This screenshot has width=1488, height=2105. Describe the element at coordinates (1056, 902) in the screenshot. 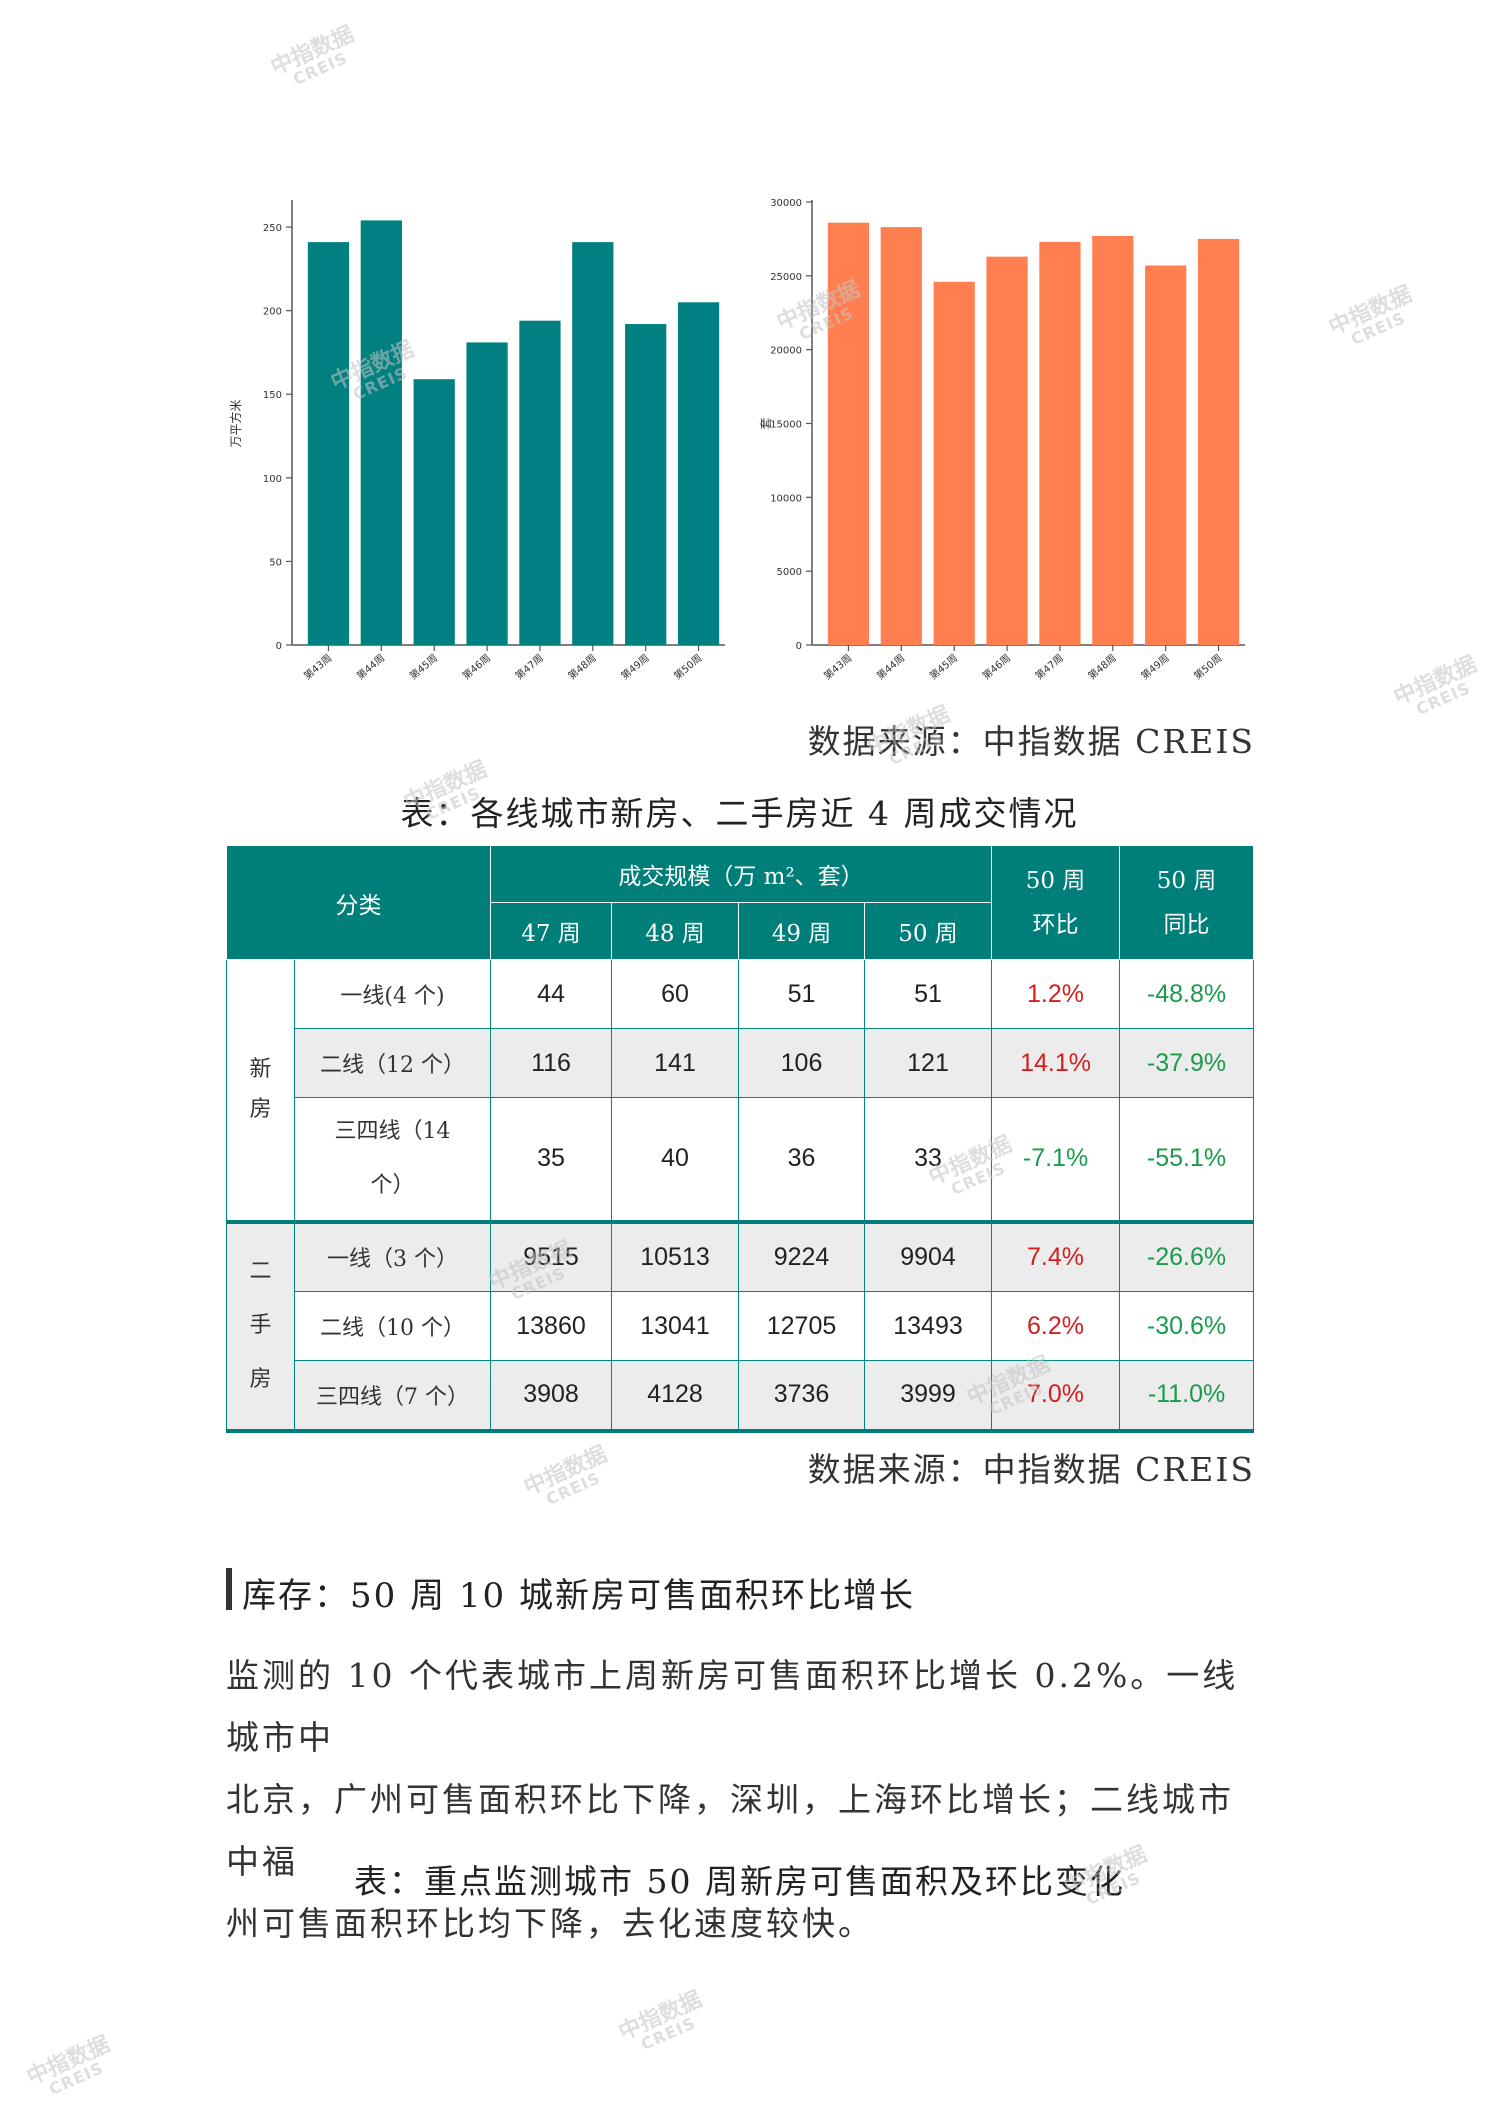

I see `header-mom: 50 周 环比` at that location.